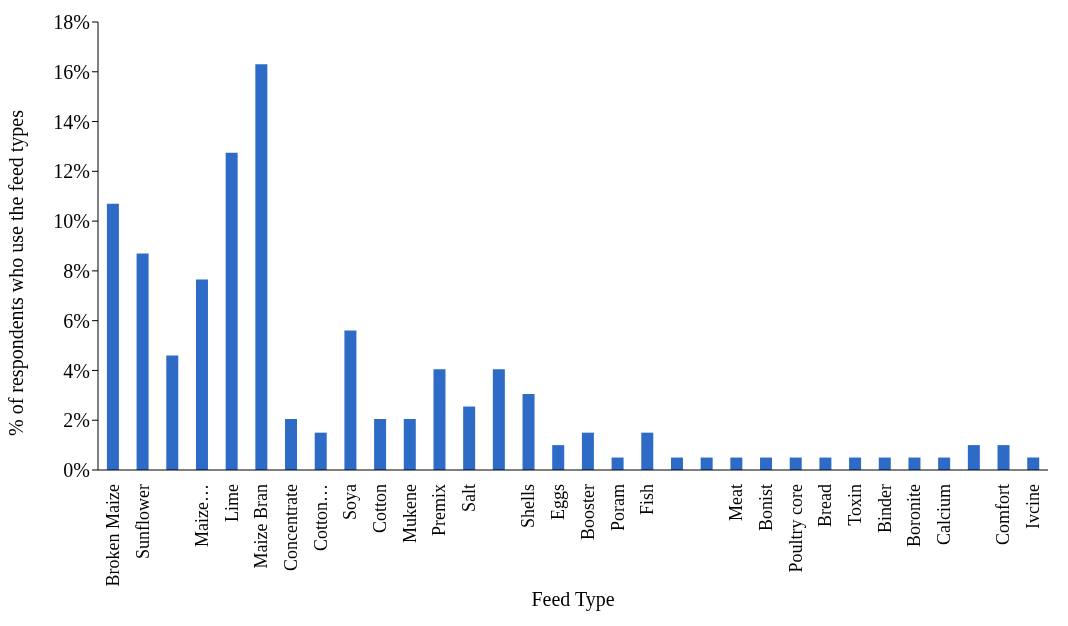  I want to click on x-tick-label: Calcium, so click(944, 514).